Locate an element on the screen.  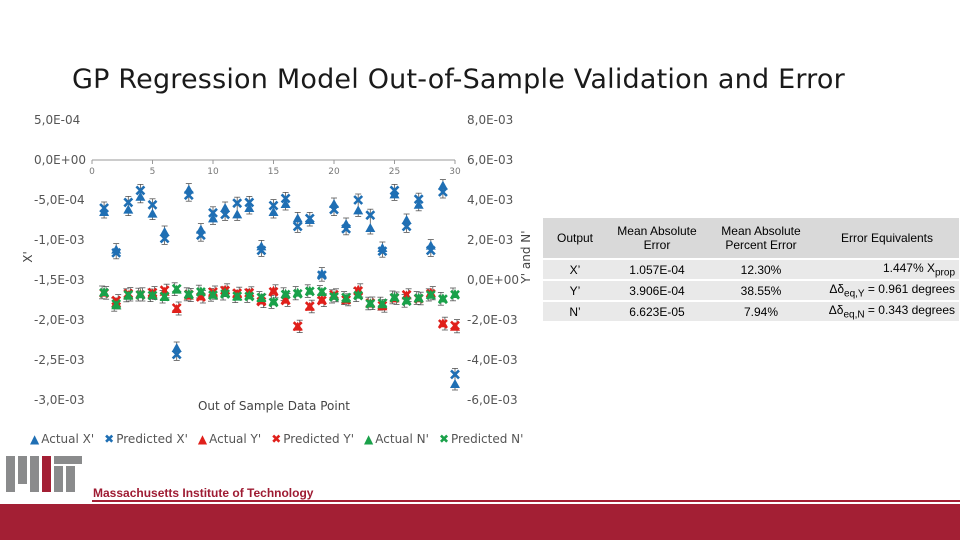
eq-main: Δδ is located at coordinates (837, 288).